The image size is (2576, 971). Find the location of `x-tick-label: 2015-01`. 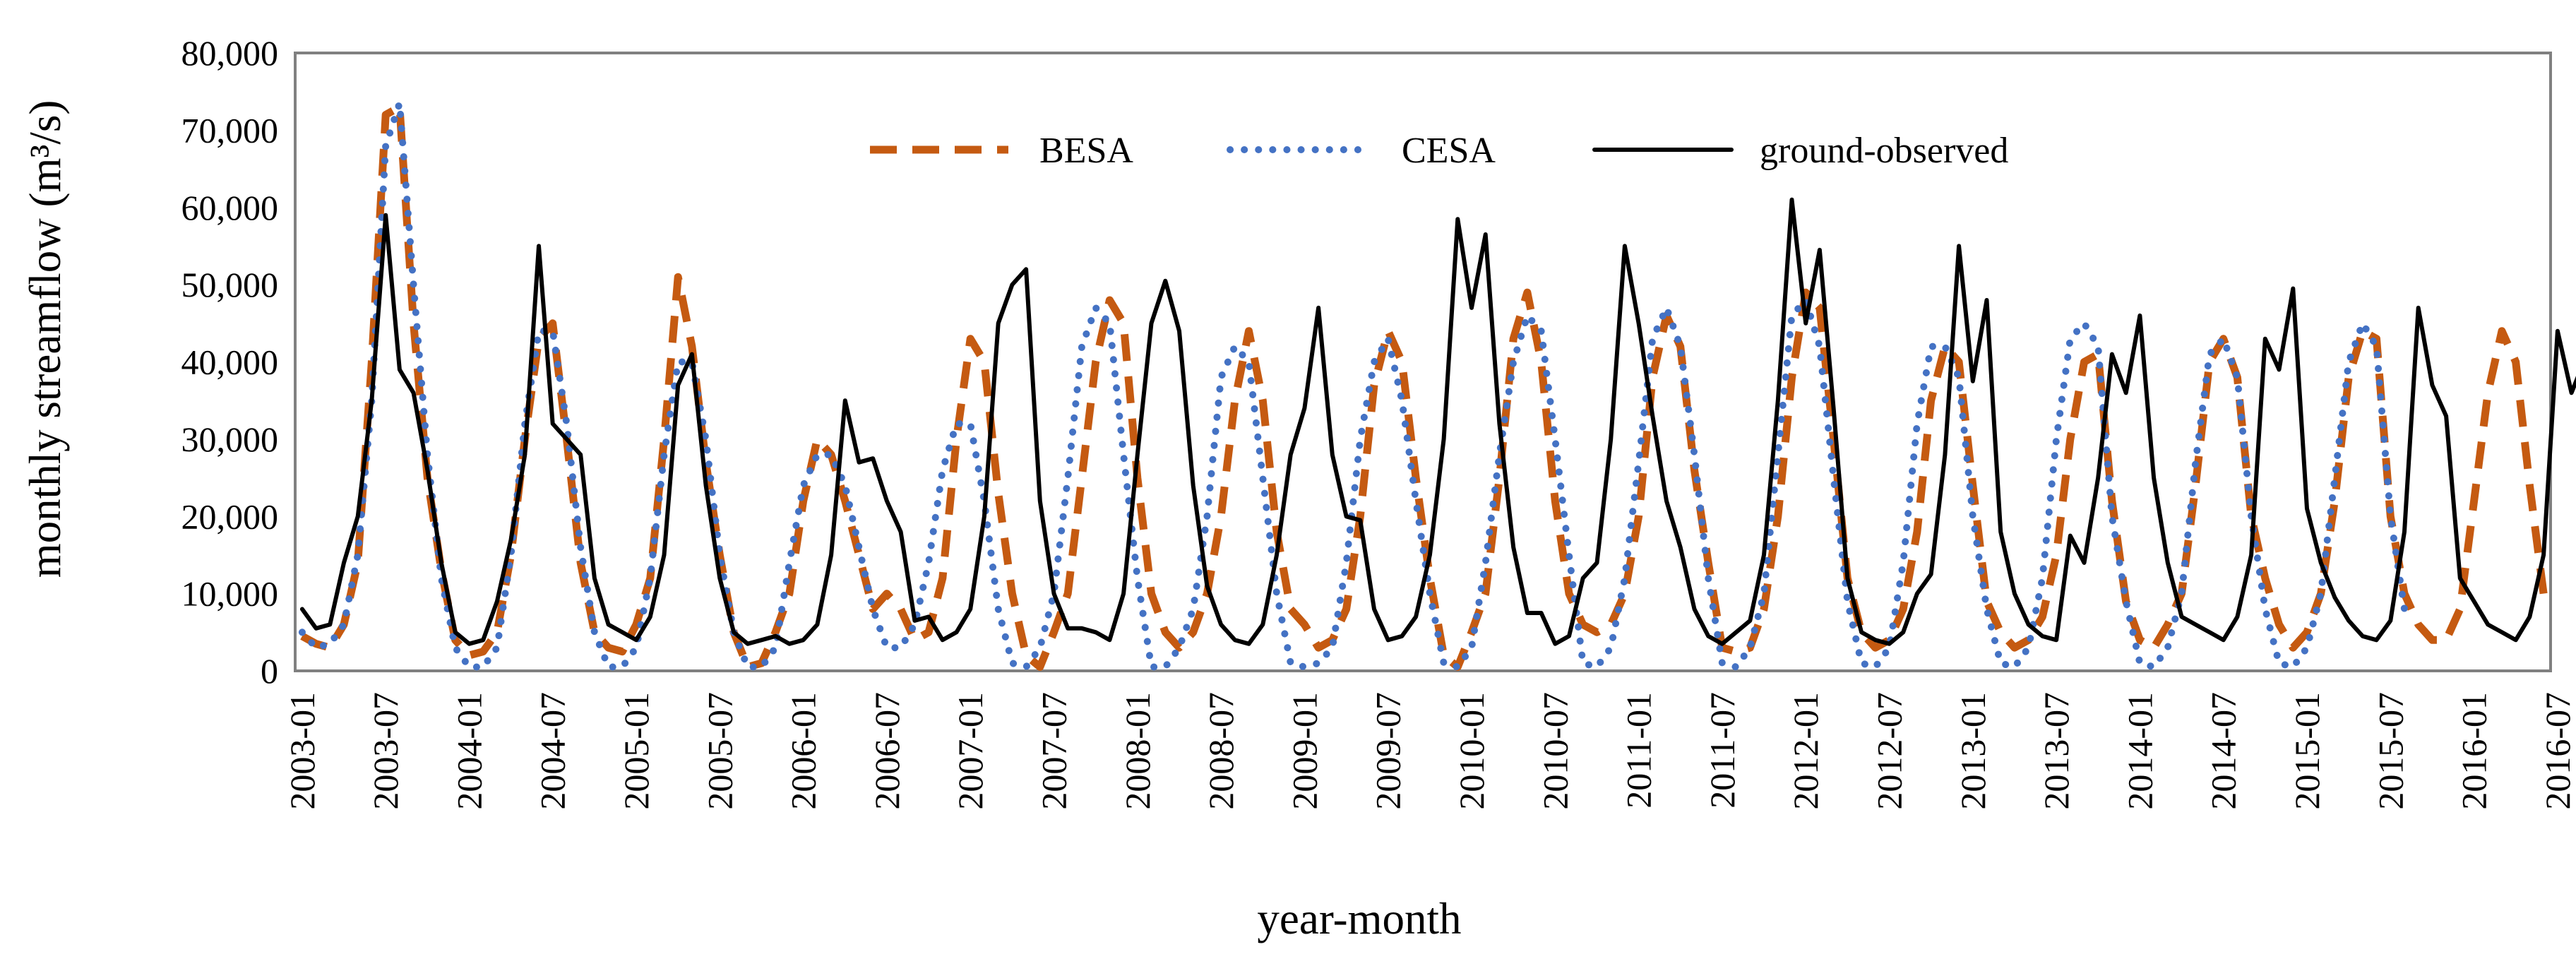

x-tick-label: 2015-01 is located at coordinates (2307, 751).